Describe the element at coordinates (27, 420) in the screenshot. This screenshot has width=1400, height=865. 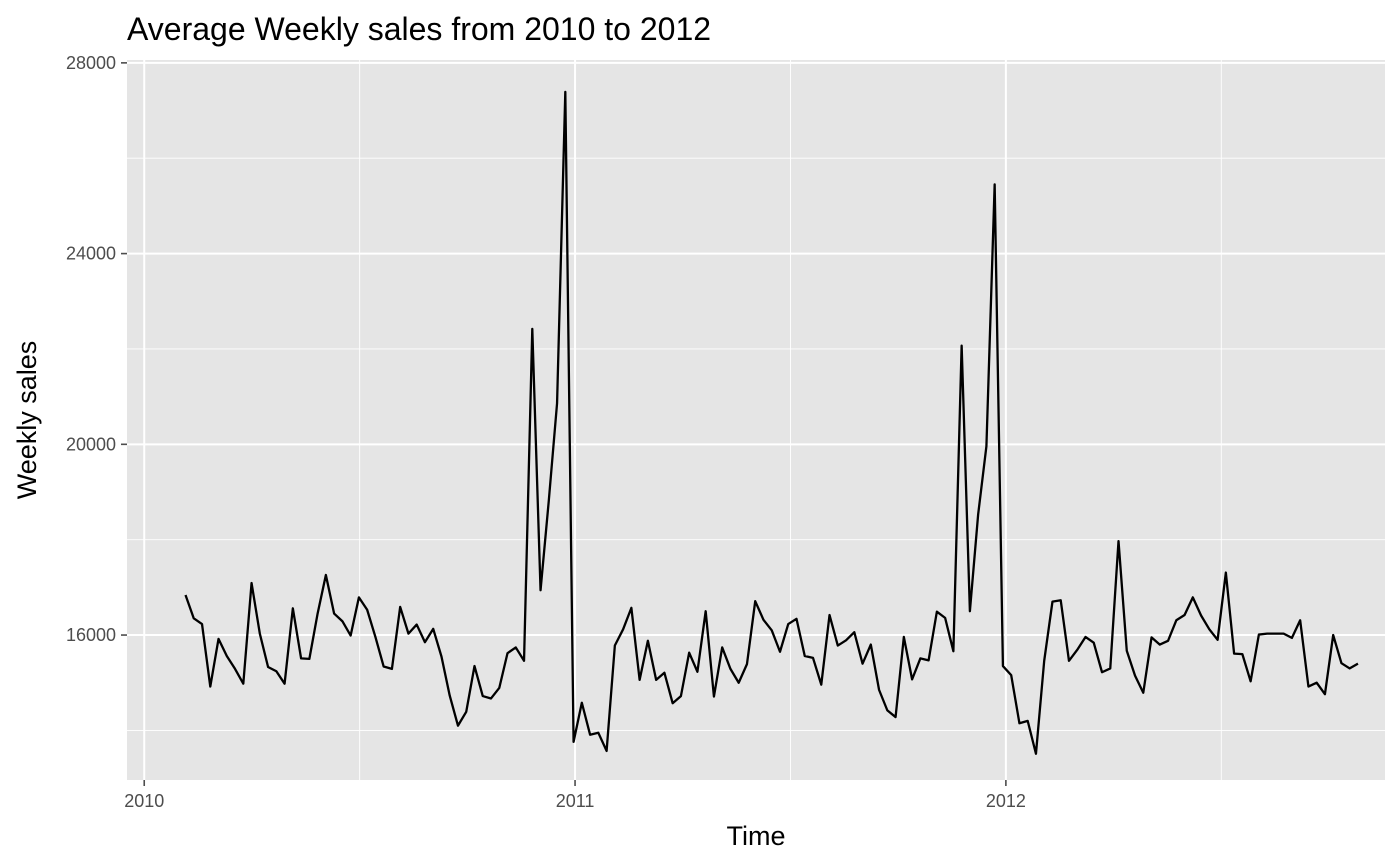
I see `y-axis-title: Weekly sales` at that location.